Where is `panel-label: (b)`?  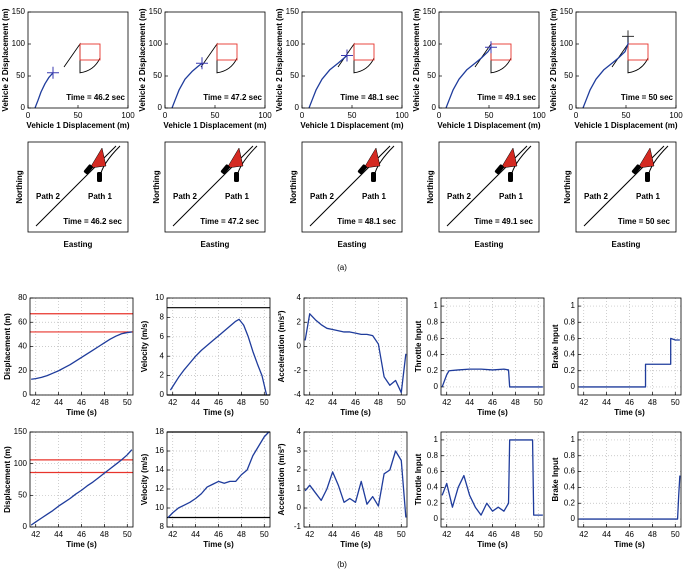 panel-label: (b) is located at coordinates (342, 564).